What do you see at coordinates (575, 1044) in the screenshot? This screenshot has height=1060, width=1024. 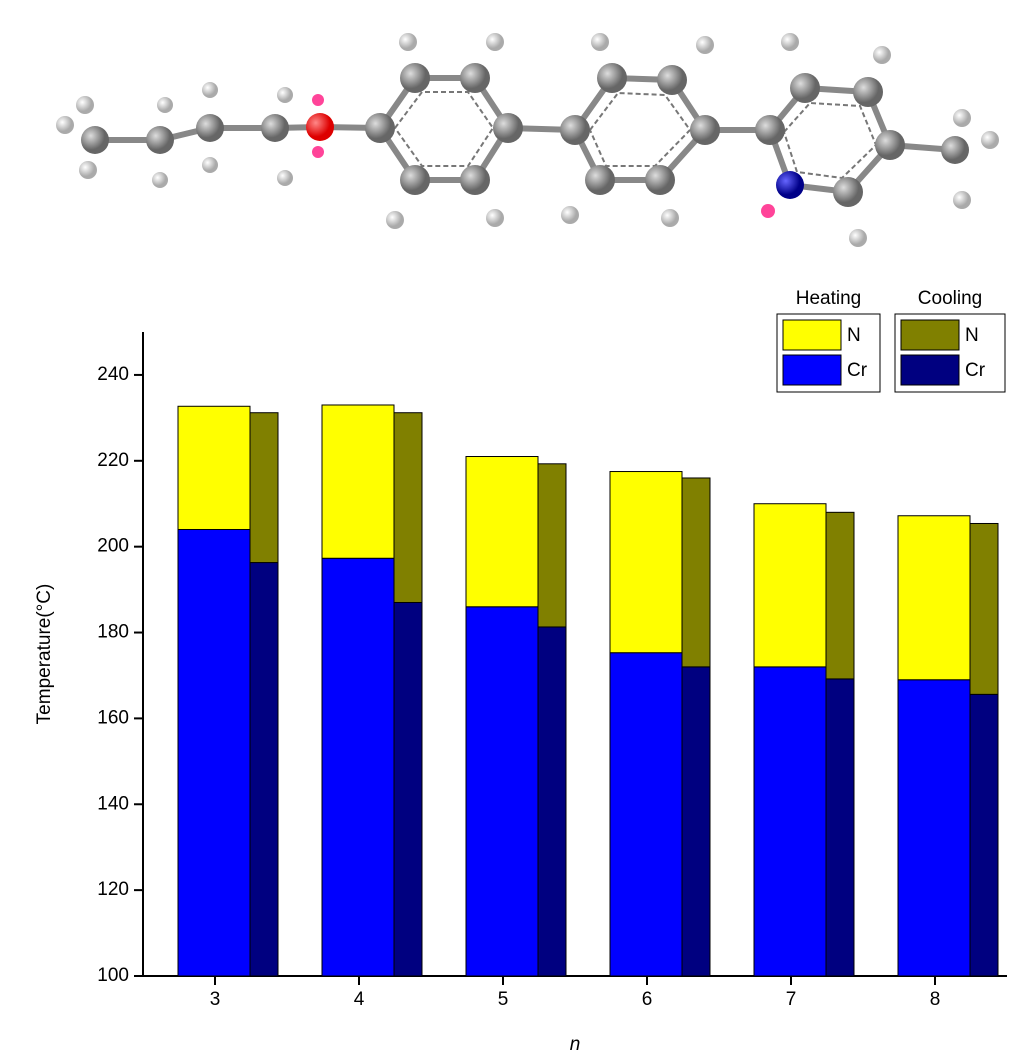 I see `x-axis-label: n` at bounding box center [575, 1044].